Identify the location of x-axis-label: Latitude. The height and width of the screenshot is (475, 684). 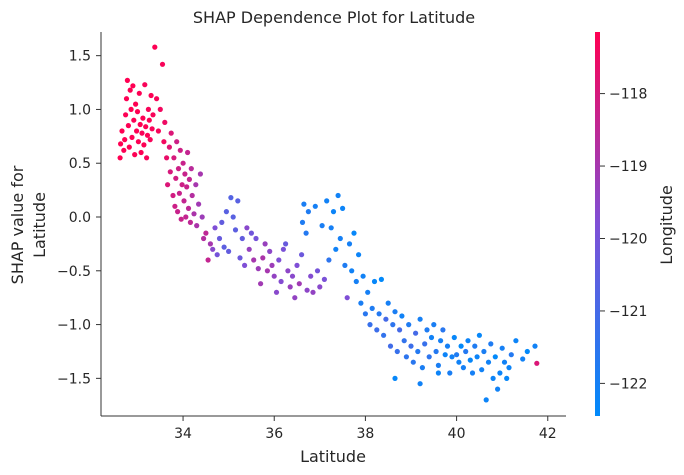
(333, 456).